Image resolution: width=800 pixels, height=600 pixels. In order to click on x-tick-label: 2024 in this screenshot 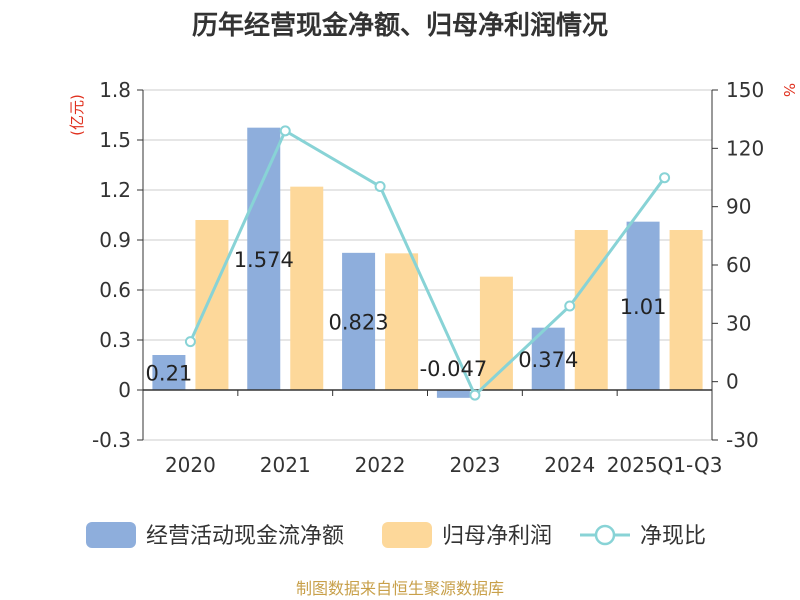, I will do `click(569, 465)`.